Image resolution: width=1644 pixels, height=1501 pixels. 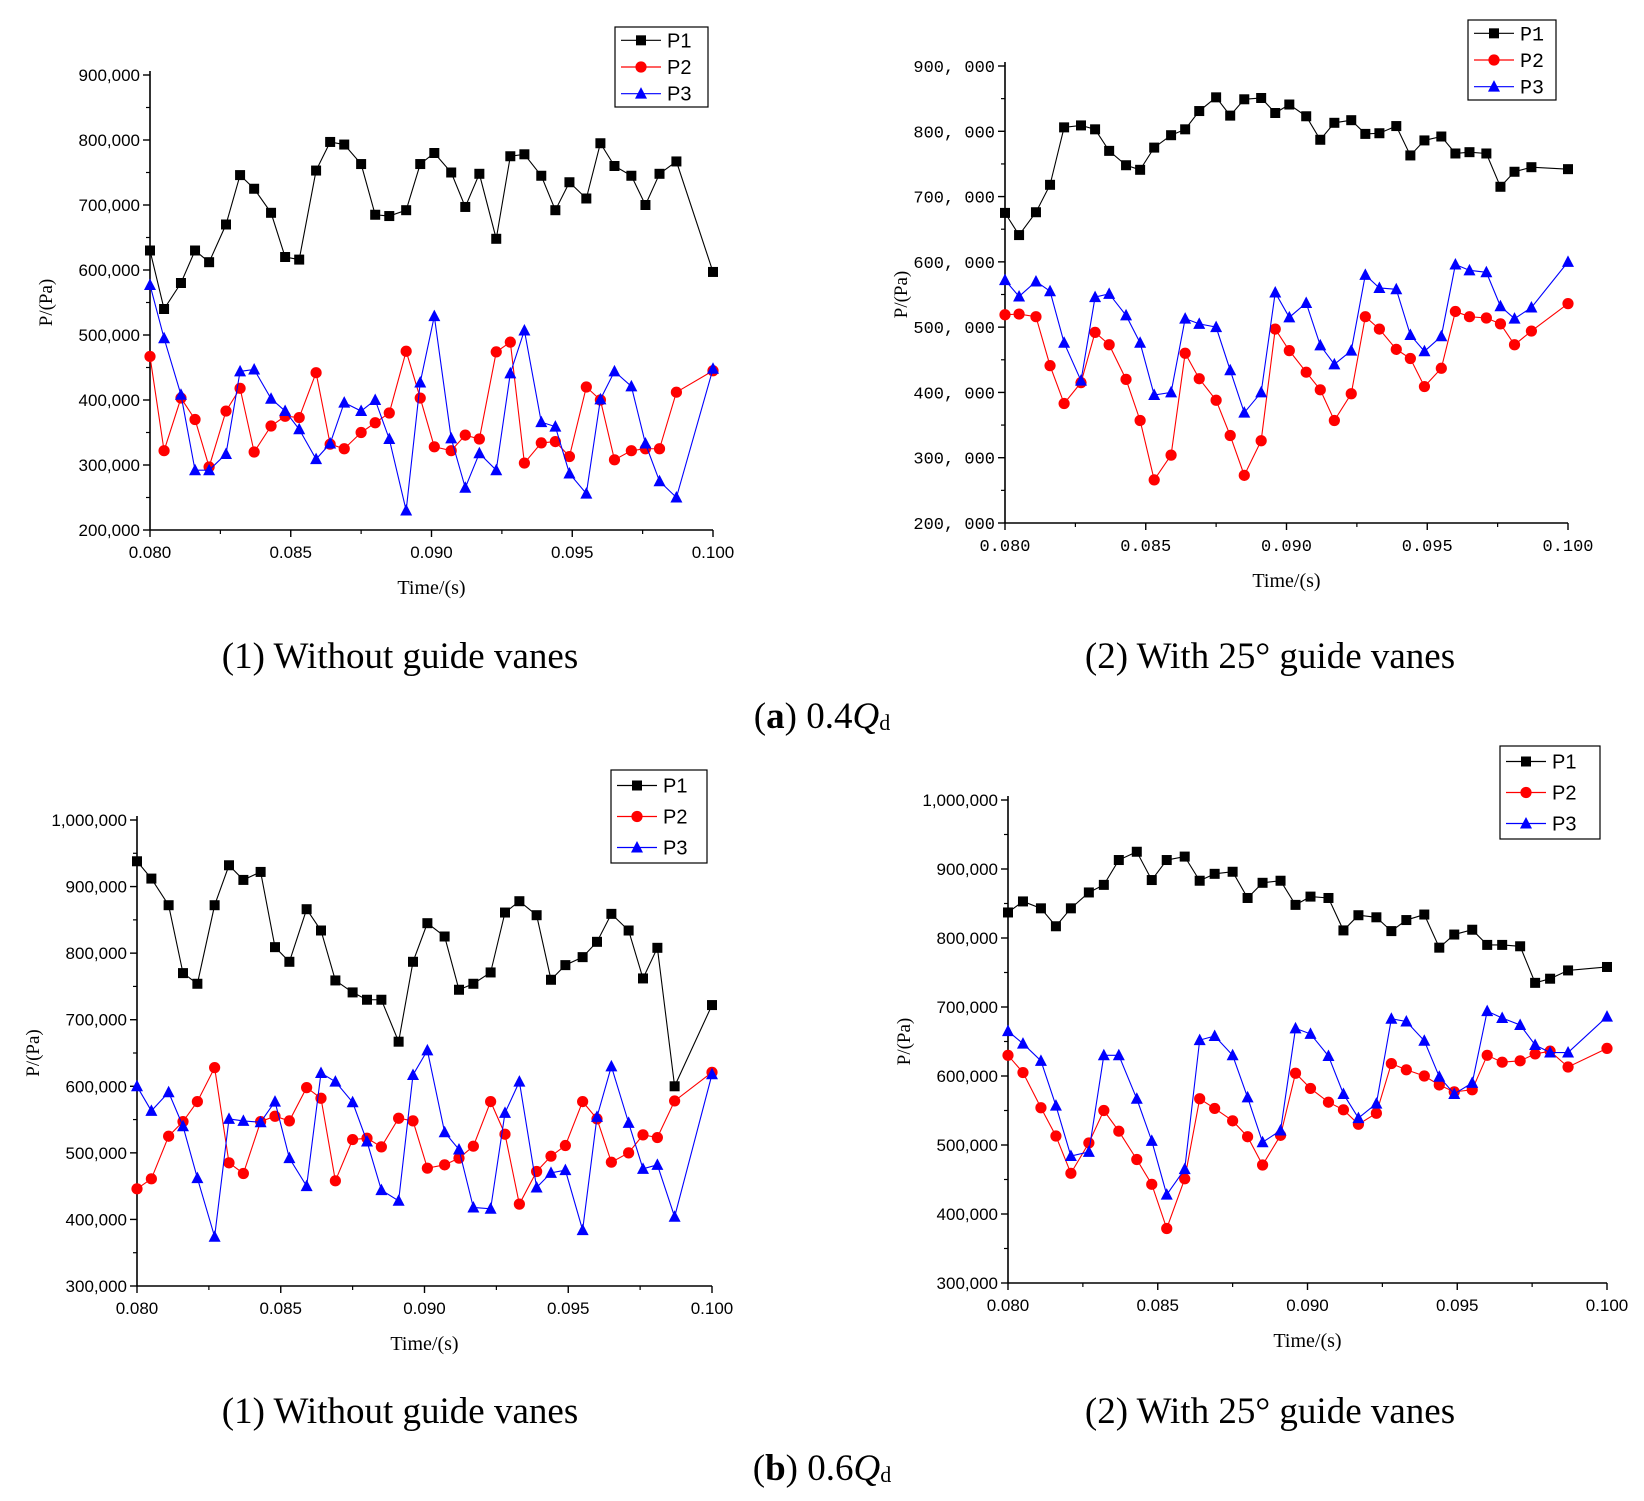 What do you see at coordinates (424, 1135) in the screenshot?
I see `series-line-p2-b1` at bounding box center [424, 1135].